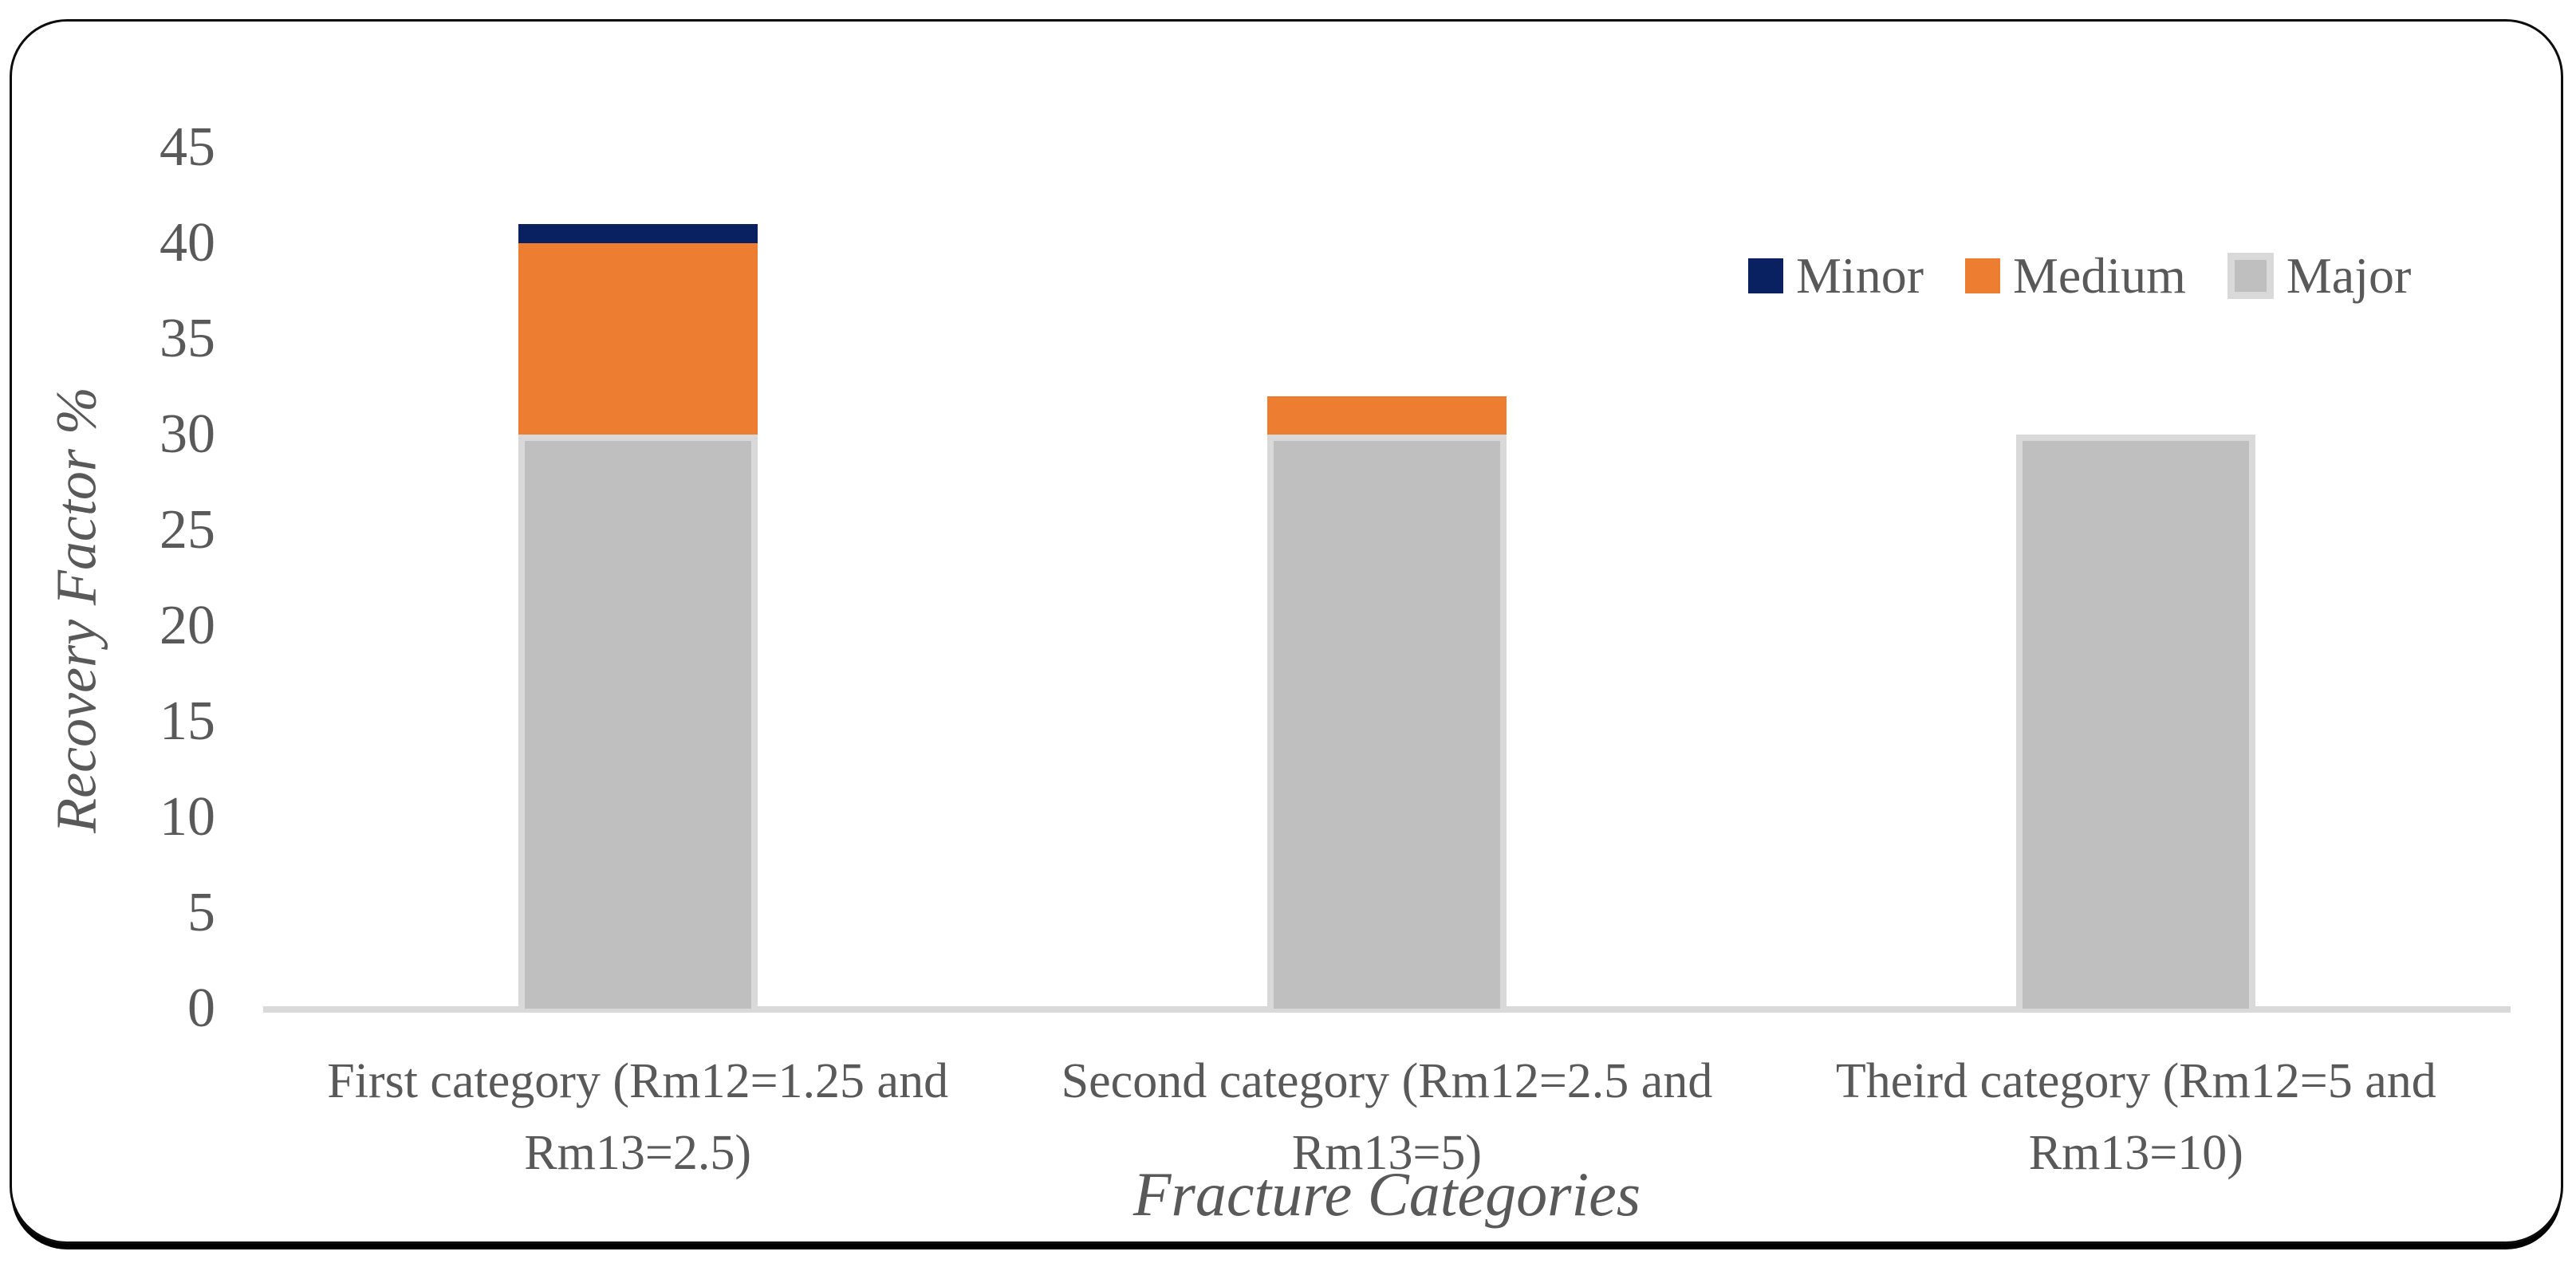  I want to click on y-tick-label: 0, so click(201, 1008).